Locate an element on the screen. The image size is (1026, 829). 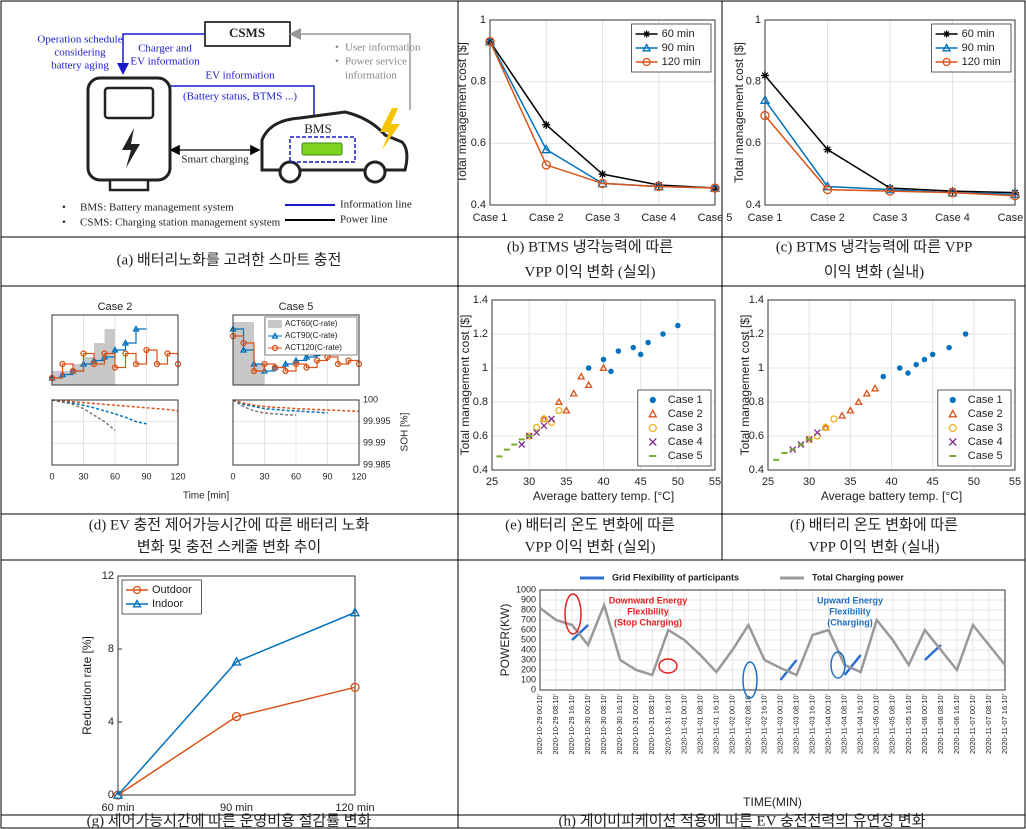
x-tick-label: 60 is located at coordinates (296, 476).